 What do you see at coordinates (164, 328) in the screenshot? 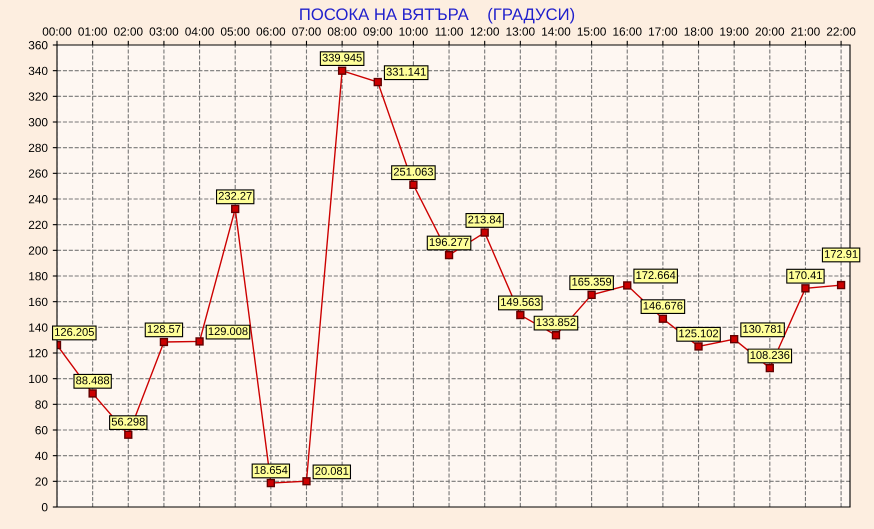
I see `data-label: 128.57` at bounding box center [164, 328].